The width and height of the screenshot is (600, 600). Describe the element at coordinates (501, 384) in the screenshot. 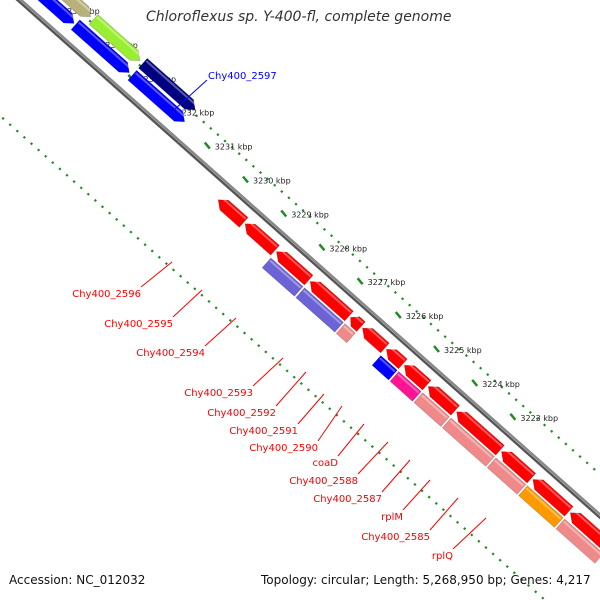

I see `scale-label: 3224 kbp` at that location.